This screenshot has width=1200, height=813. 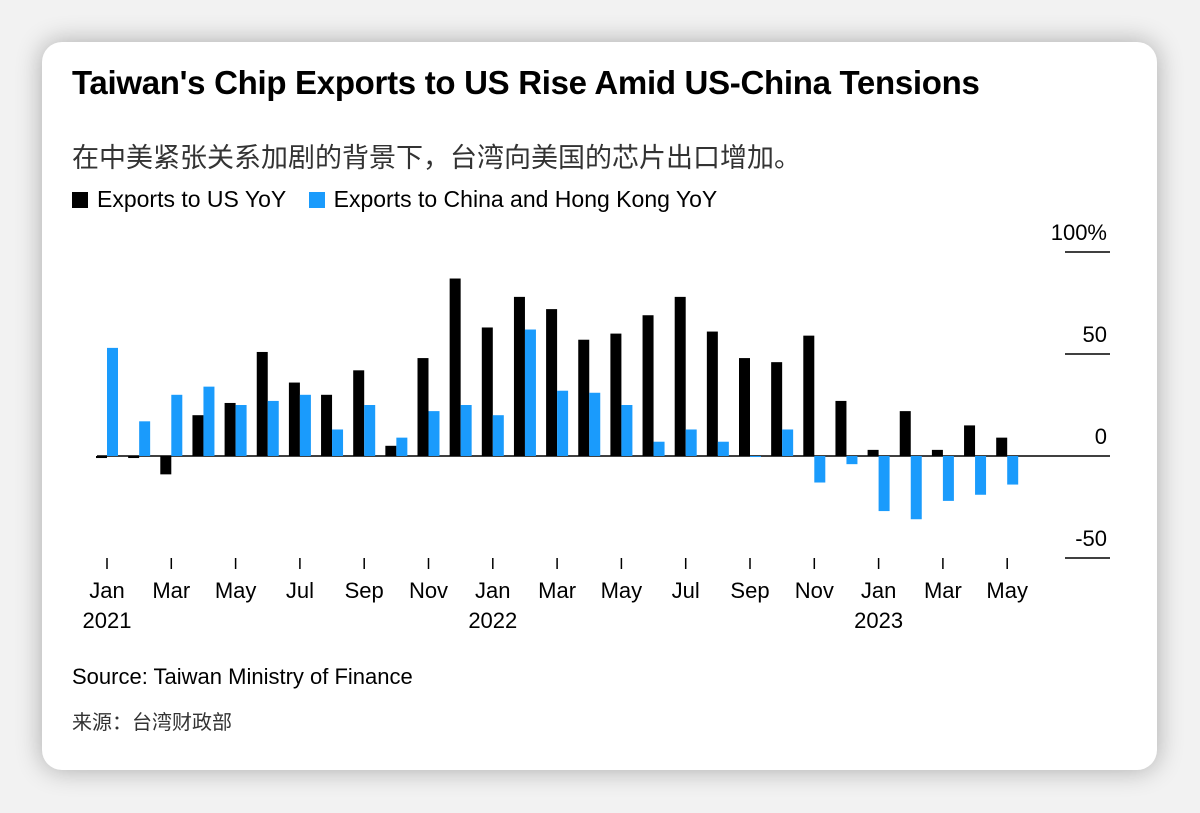 I want to click on legend-item-us: Exports to US YoY, so click(x=179, y=199).